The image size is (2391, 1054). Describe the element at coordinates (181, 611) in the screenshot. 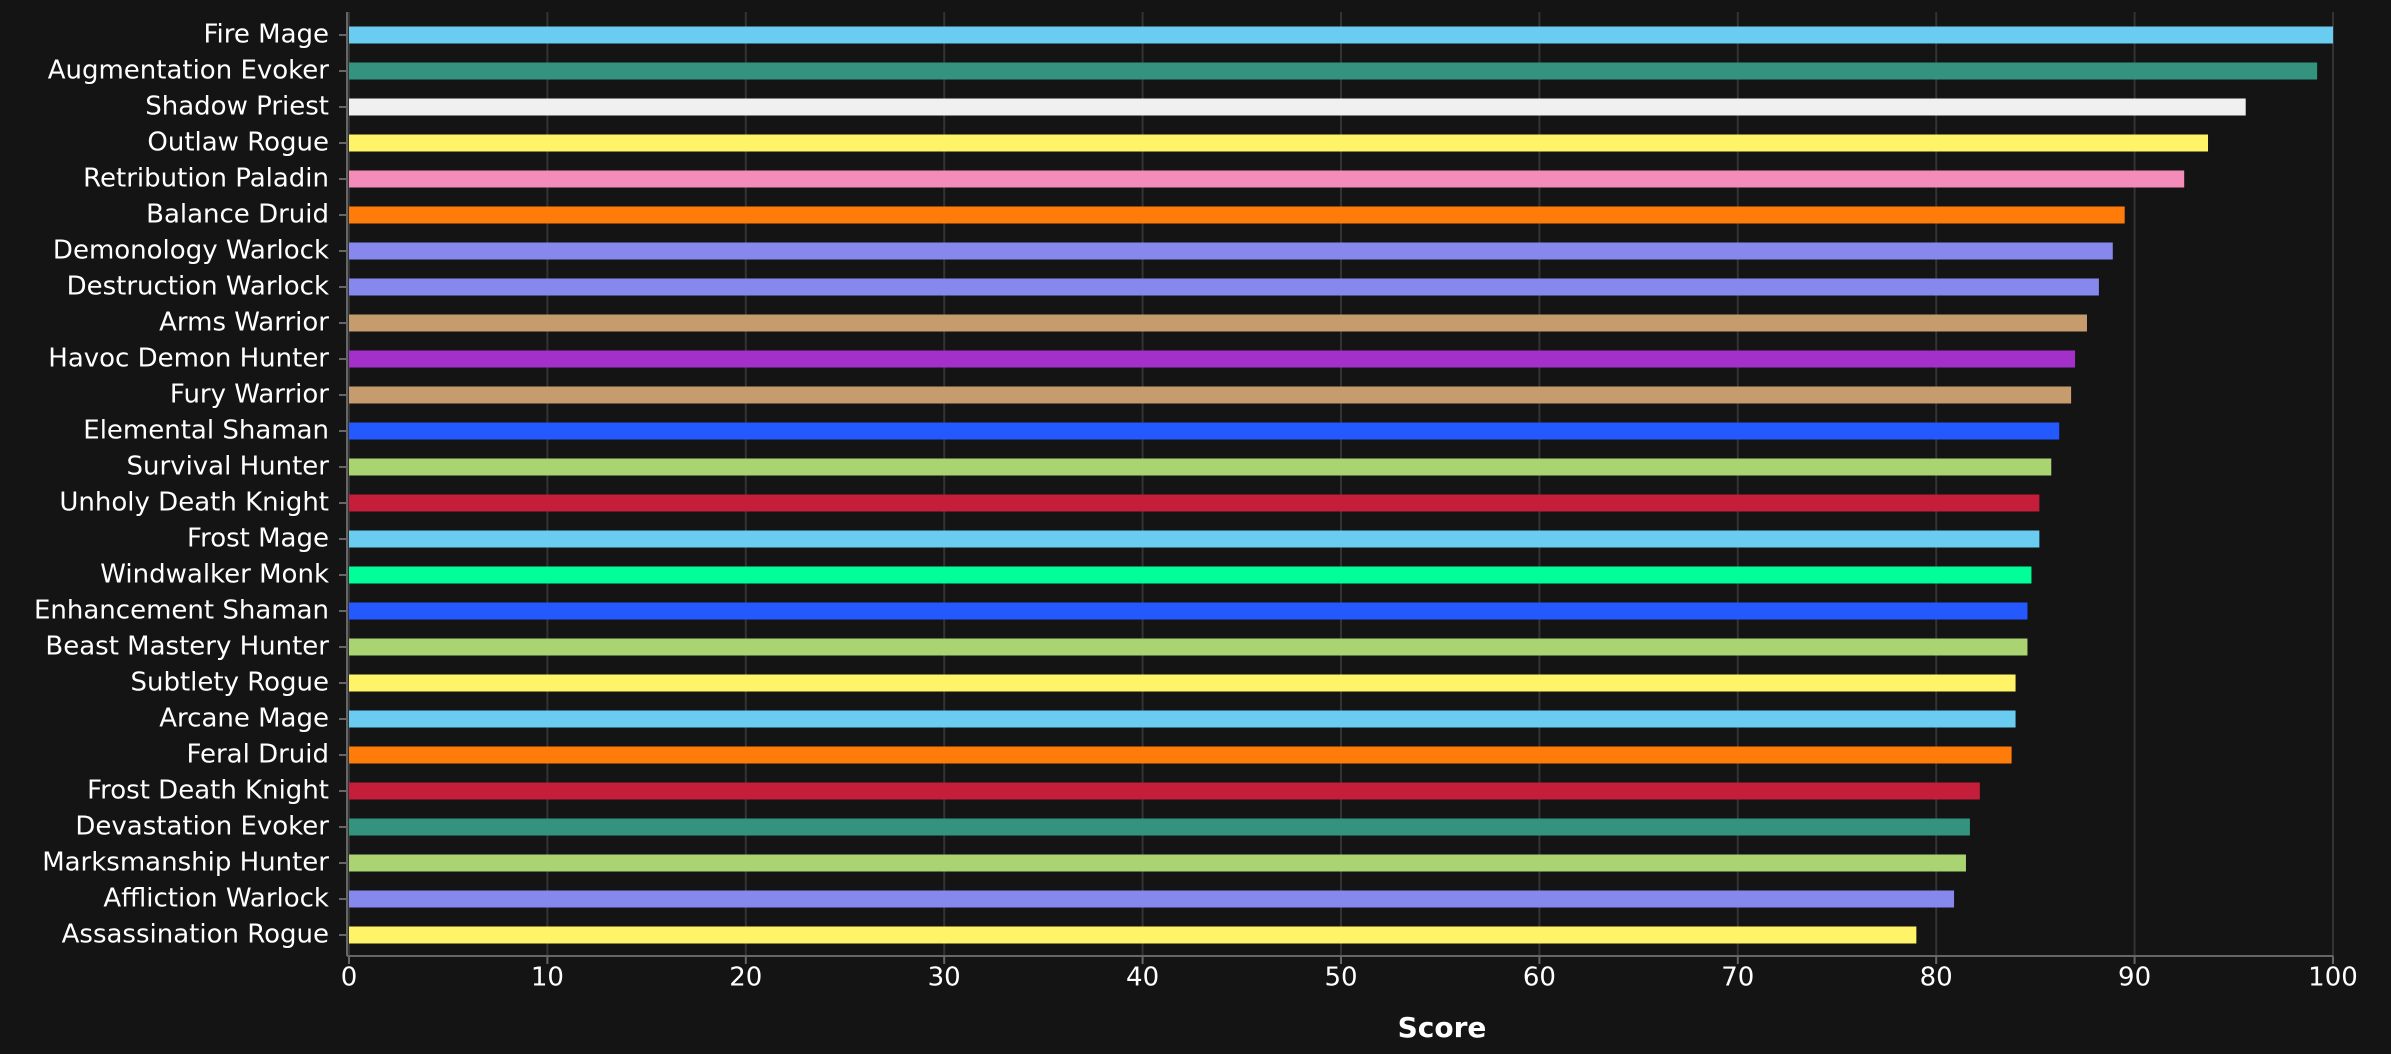

I see `y-tick-label: Enhancement Shaman` at that location.